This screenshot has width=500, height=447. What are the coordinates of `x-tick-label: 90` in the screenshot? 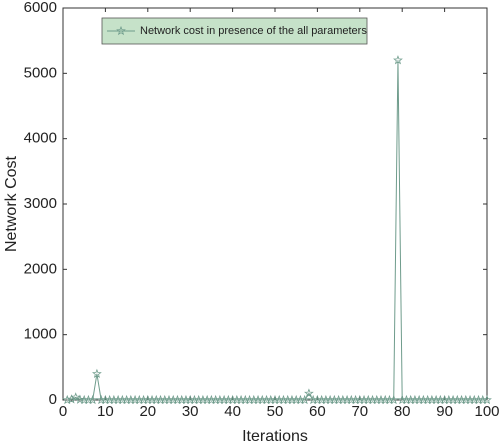 It's located at (444, 411).